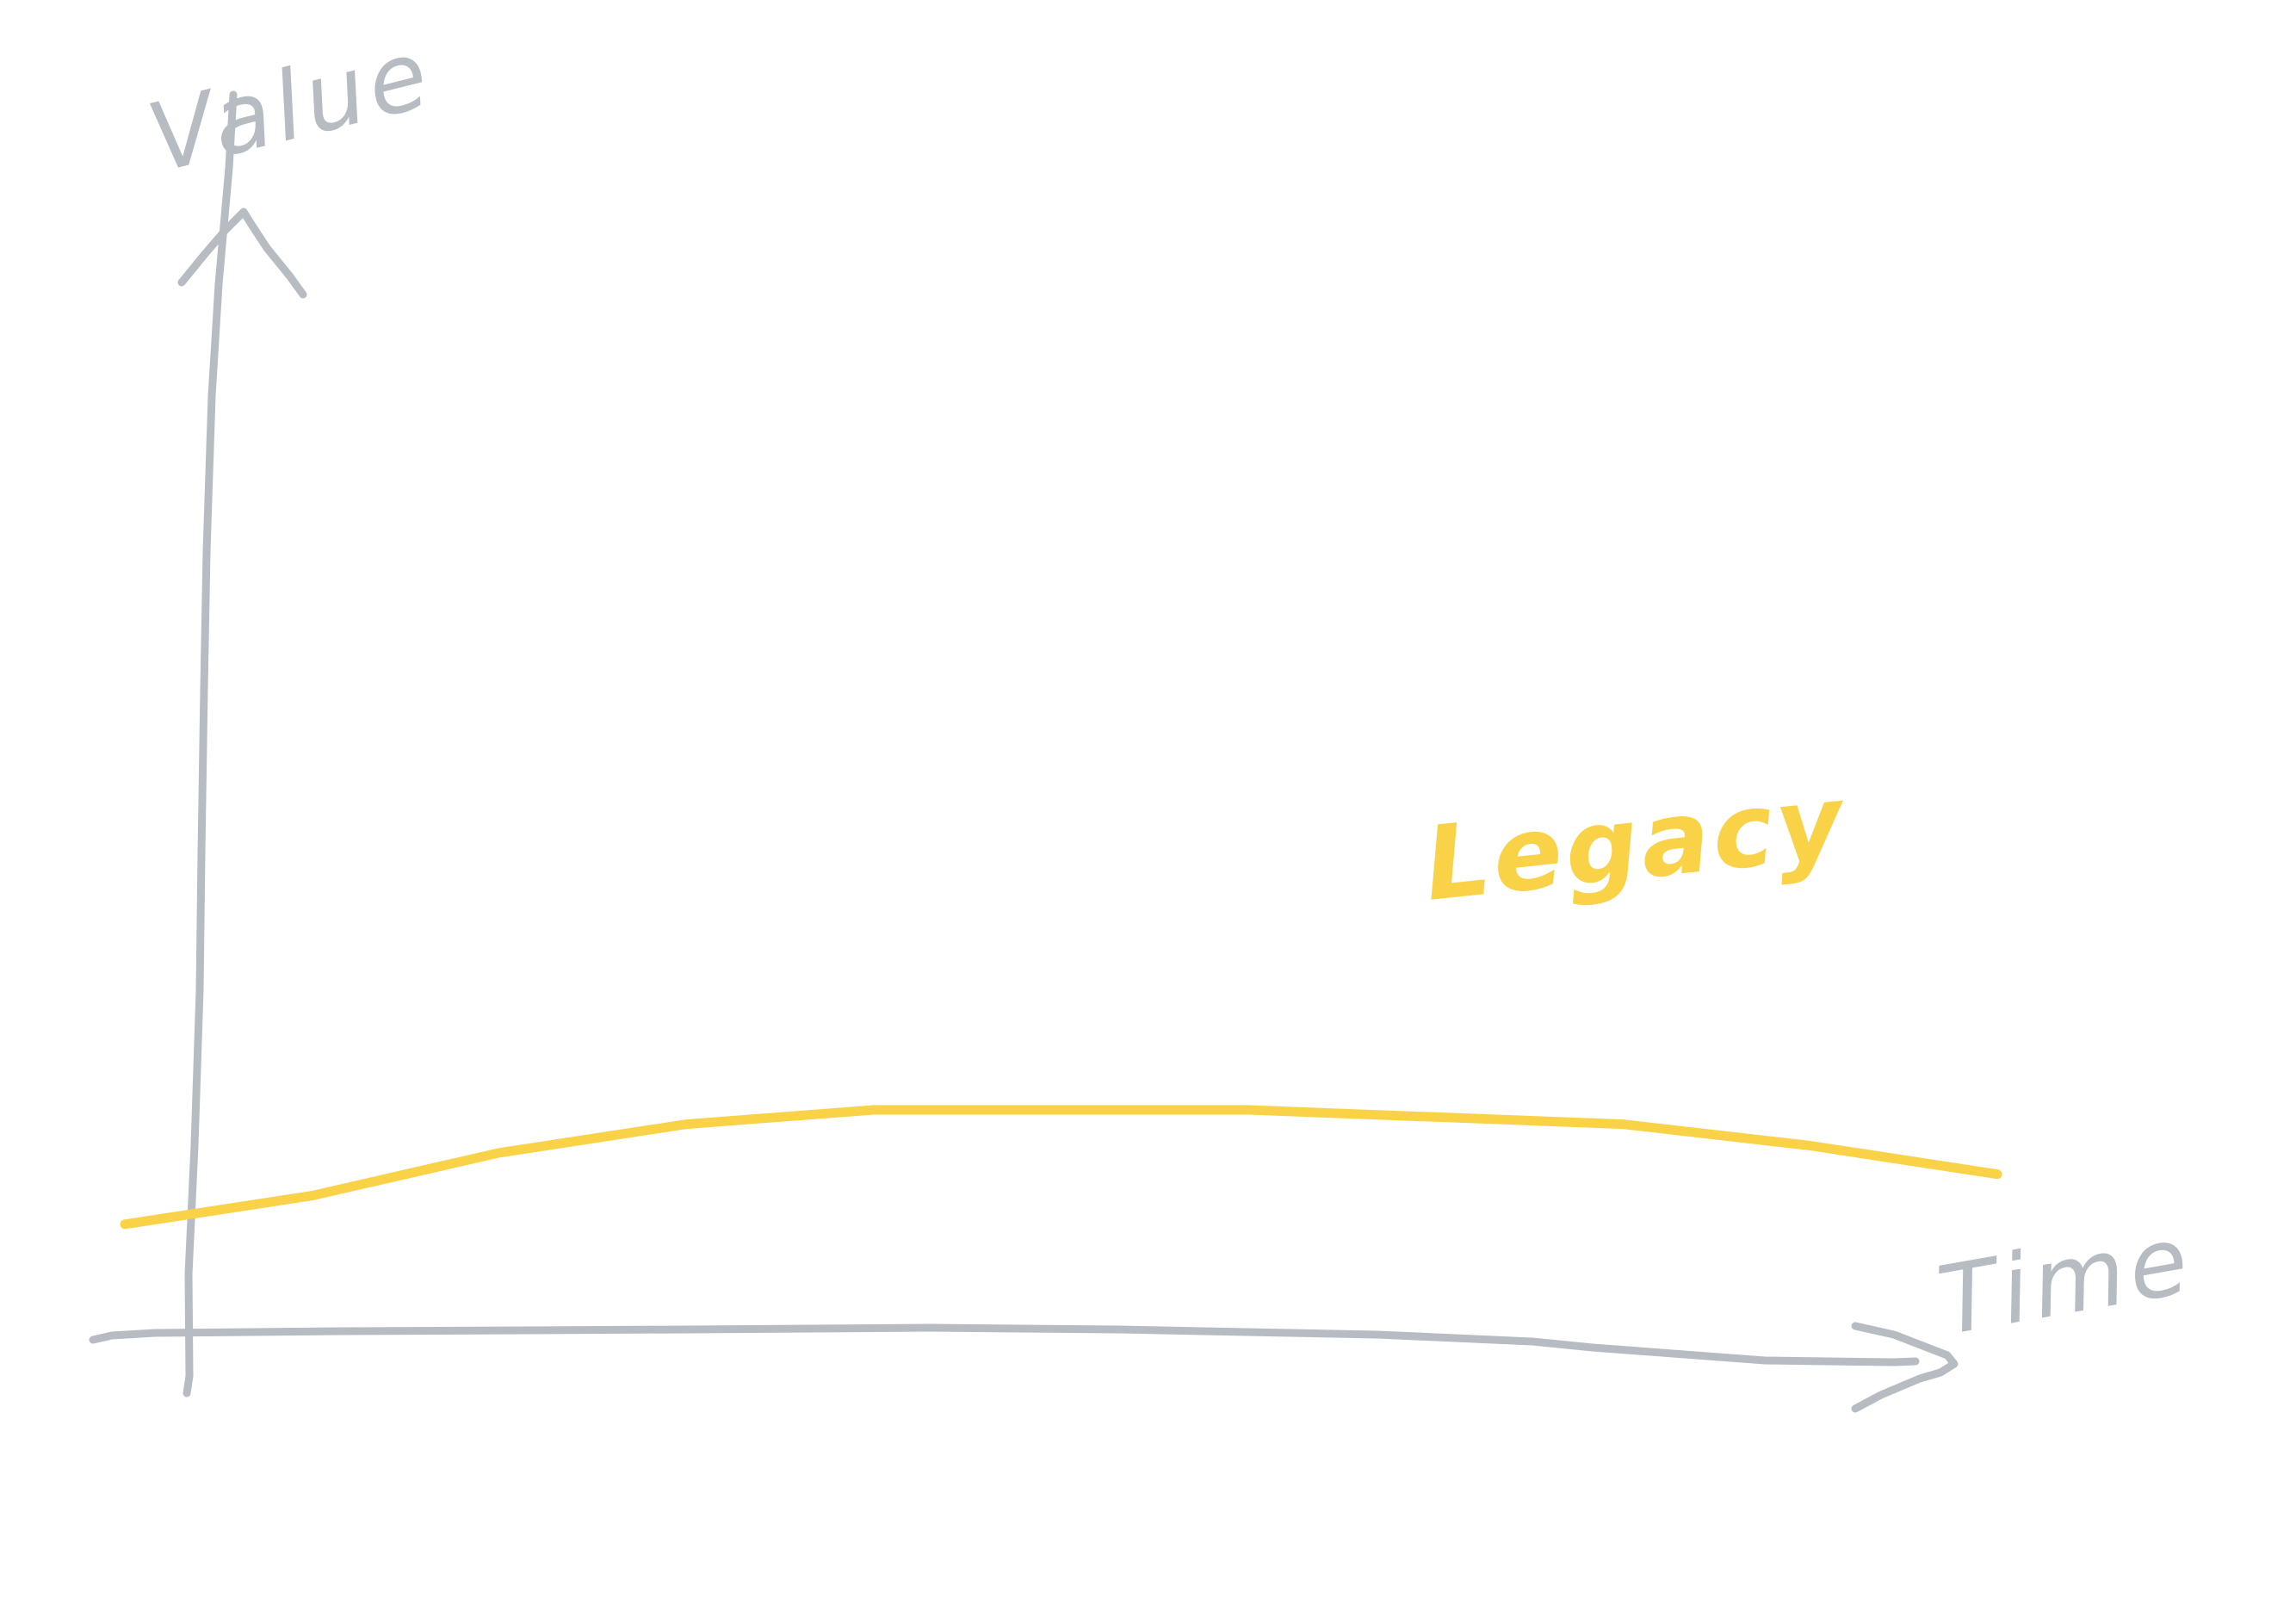 The image size is (2296, 1605). I want to click on x-axis-label: Time, so click(2065, 1280).